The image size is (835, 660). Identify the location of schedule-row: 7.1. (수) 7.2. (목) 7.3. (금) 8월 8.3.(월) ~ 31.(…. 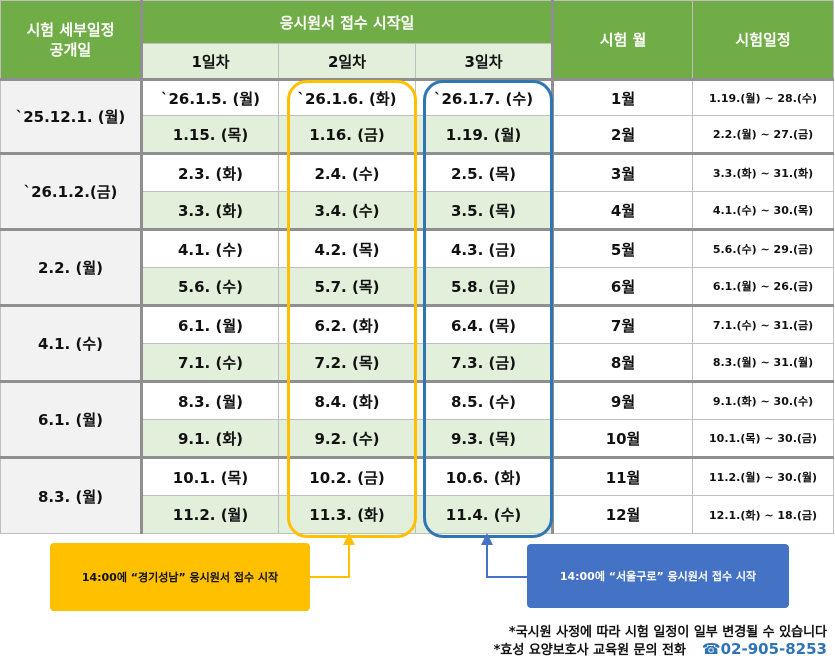
(418, 362).